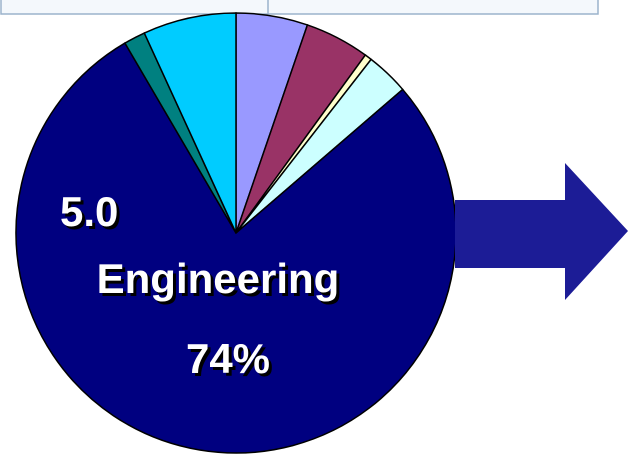 Image resolution: width=628 pixels, height=456 pixels. Describe the element at coordinates (228, 358) in the screenshot. I see `value-label: 74%` at that location.